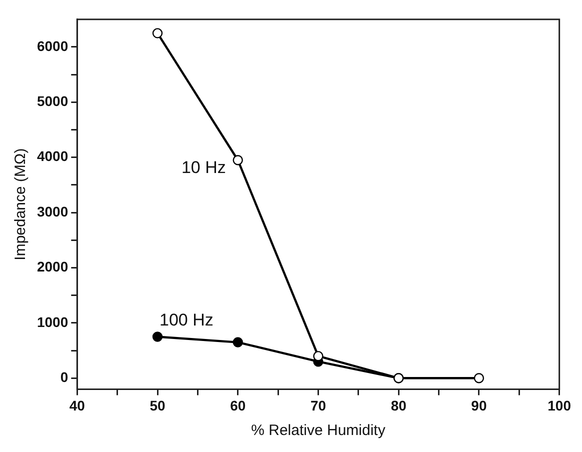 This screenshot has height=452, width=582. What do you see at coordinates (158, 405) in the screenshot?
I see `x-tick-label: 50` at bounding box center [158, 405].